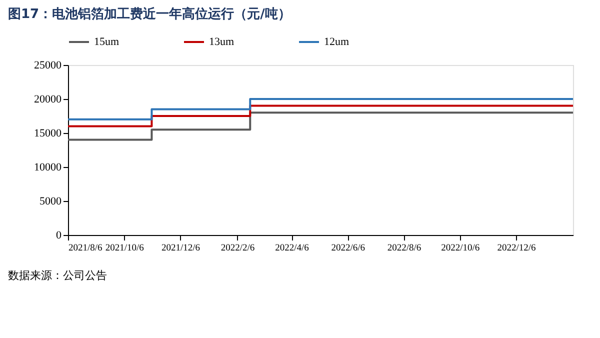 The image size is (600, 338). What do you see at coordinates (180, 249) in the screenshot?
I see `x-tick-label: 2021/12/6` at bounding box center [180, 249].